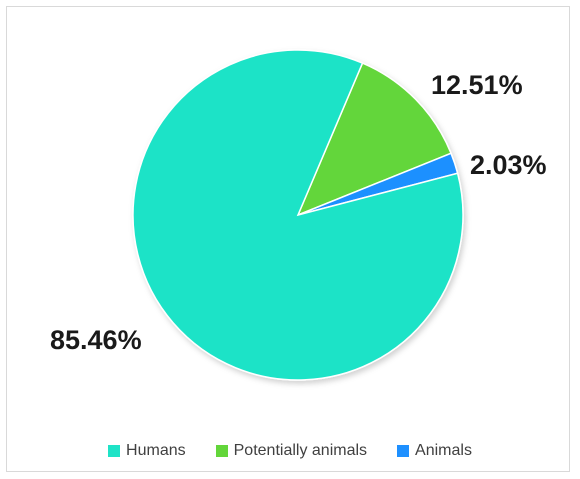 The height and width of the screenshot is (479, 580). I want to click on legend-label-animals: Animals, so click(443, 450).